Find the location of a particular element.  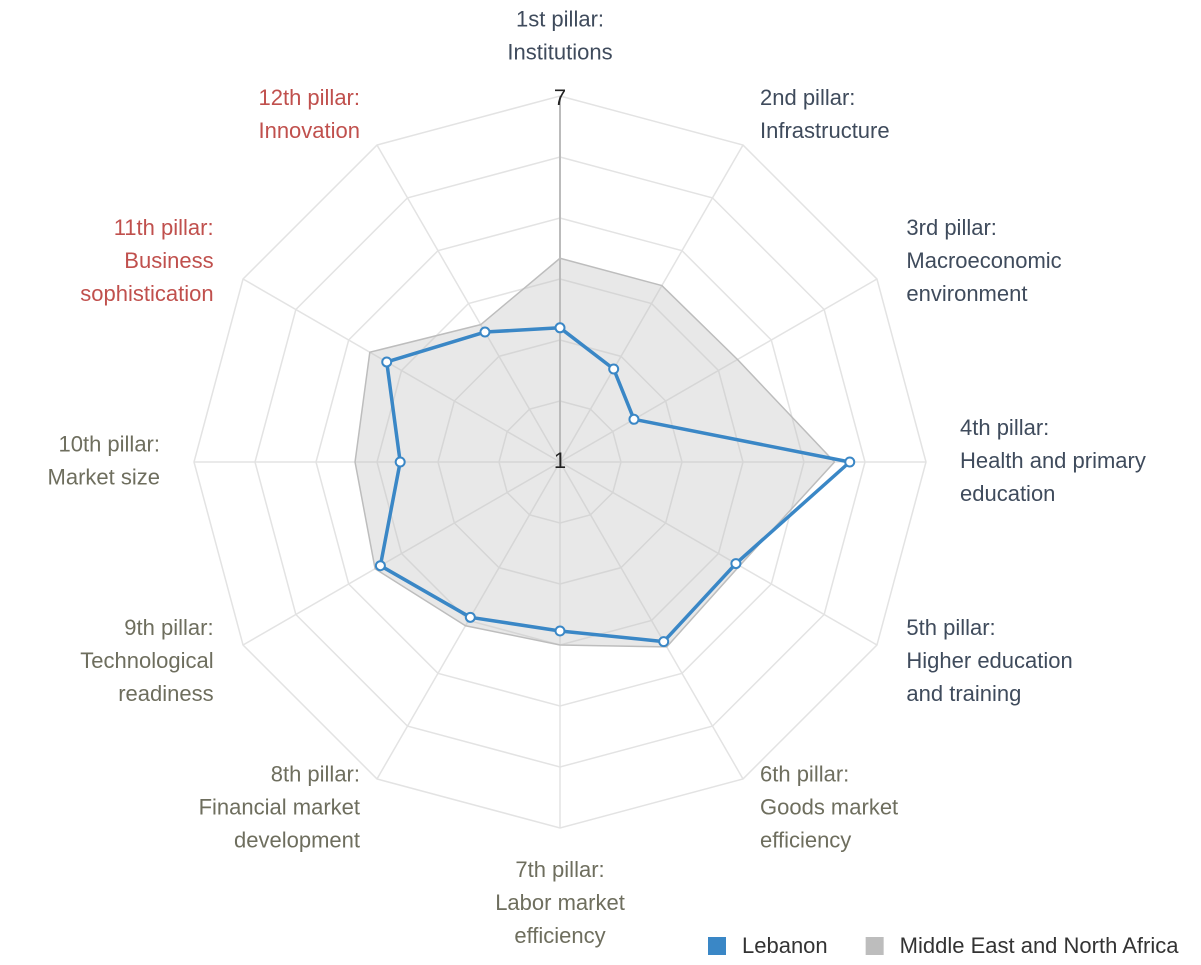

category-label: 7th pillar: Labor market efficiency is located at coordinates (560, 902).